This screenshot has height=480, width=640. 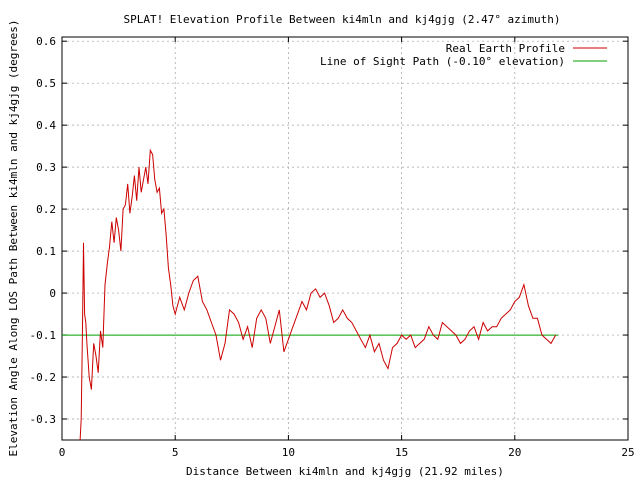 What do you see at coordinates (401, 452) in the screenshot?
I see `x-tick-label: 15` at bounding box center [401, 452].